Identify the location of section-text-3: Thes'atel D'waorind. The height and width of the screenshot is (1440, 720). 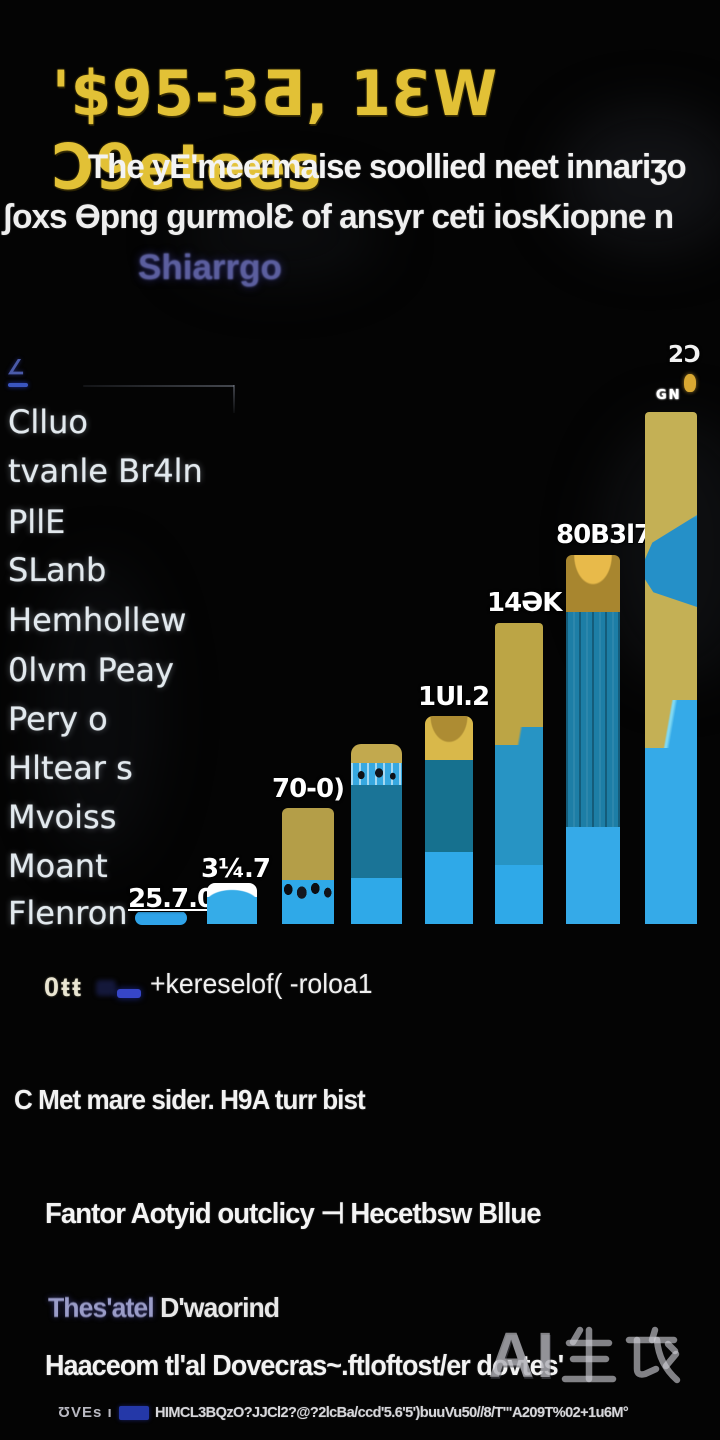
(164, 1308).